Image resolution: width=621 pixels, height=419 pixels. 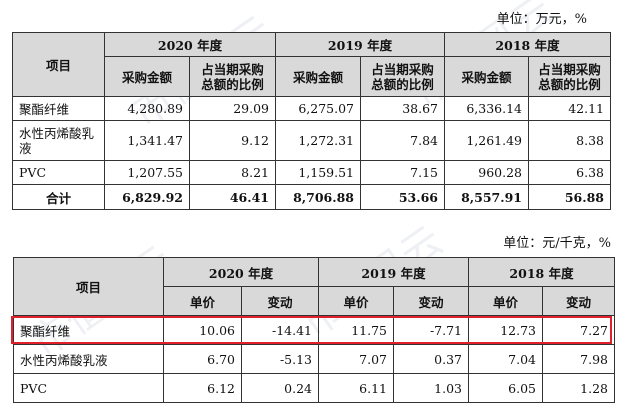 I want to click on cell-value: -14.41, so click(x=280, y=330).